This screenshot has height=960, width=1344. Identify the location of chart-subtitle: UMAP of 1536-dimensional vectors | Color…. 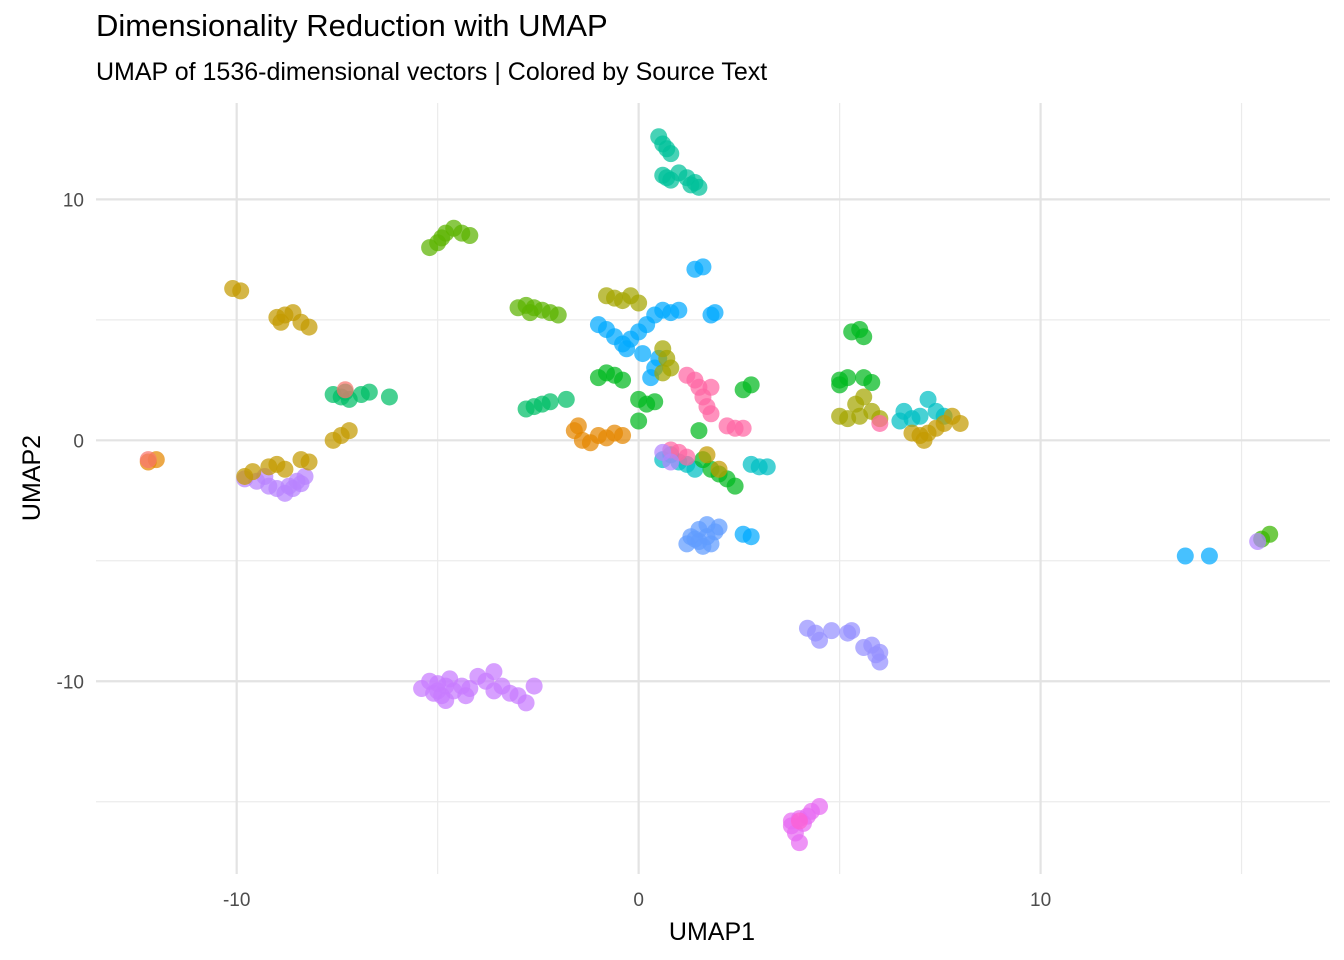
(432, 72).